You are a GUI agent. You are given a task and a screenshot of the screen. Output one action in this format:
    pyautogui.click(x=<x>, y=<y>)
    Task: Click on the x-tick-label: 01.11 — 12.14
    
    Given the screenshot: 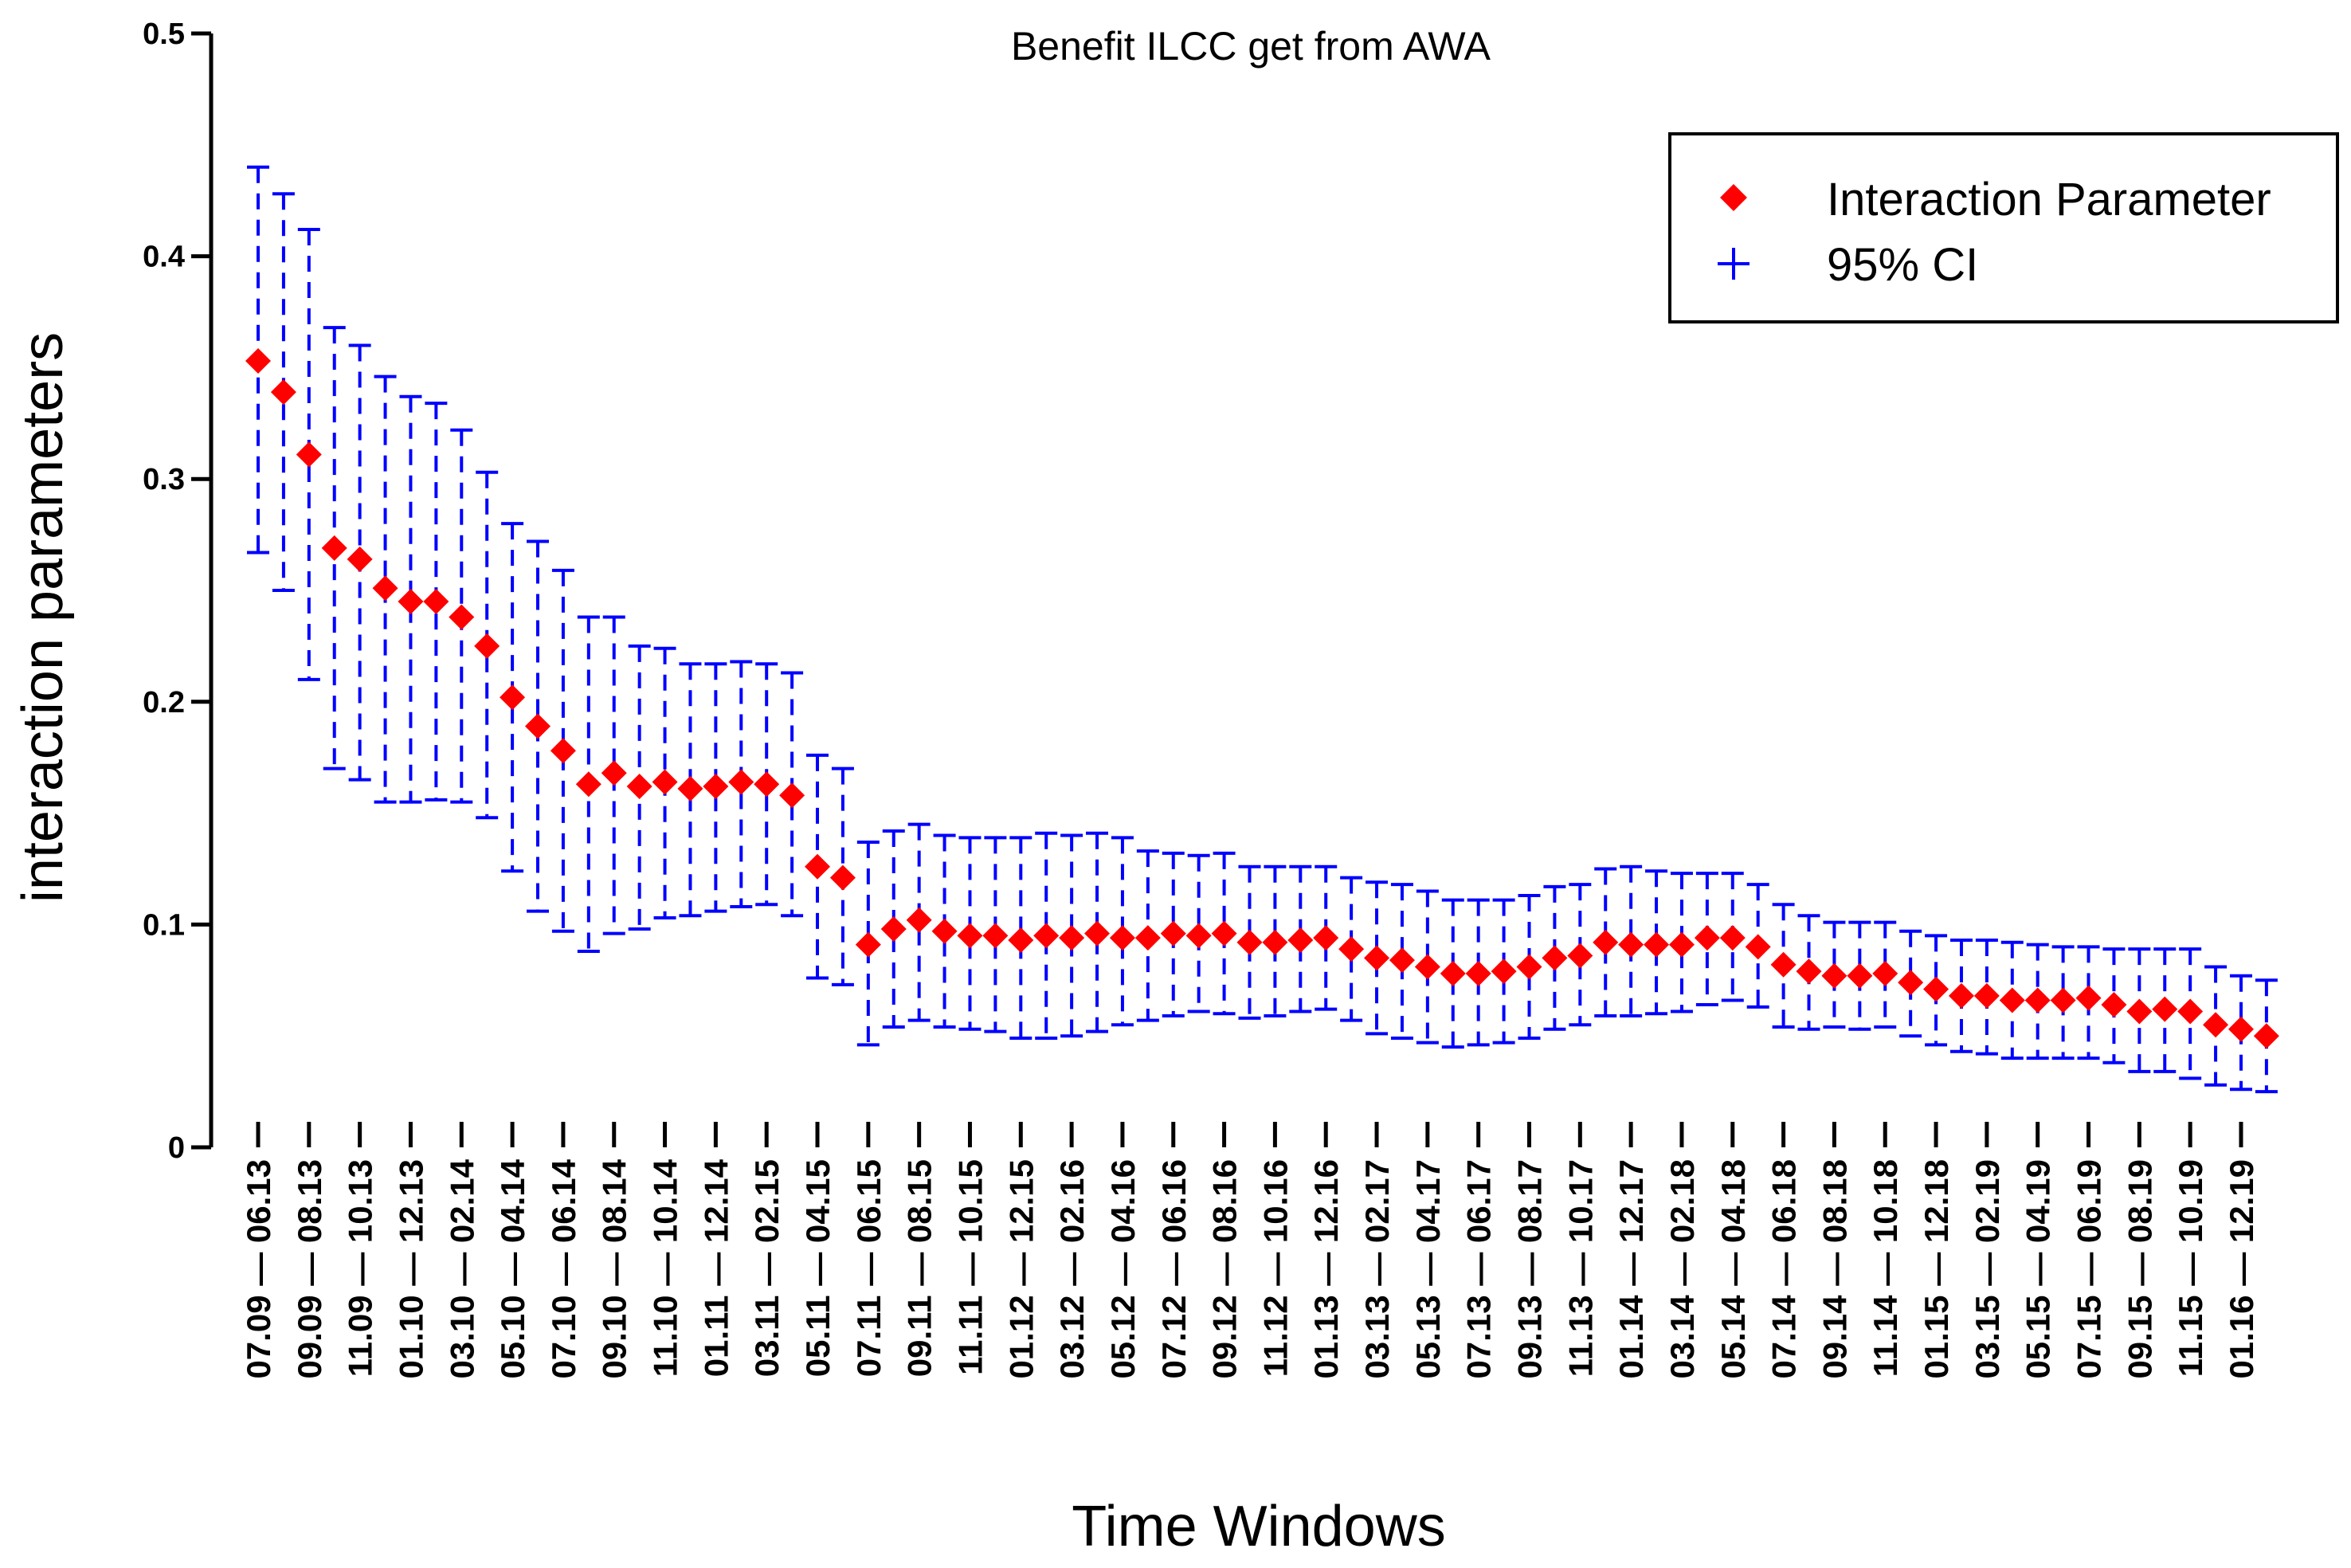 What is the action you would take?
    pyautogui.click(x=716, y=1267)
    